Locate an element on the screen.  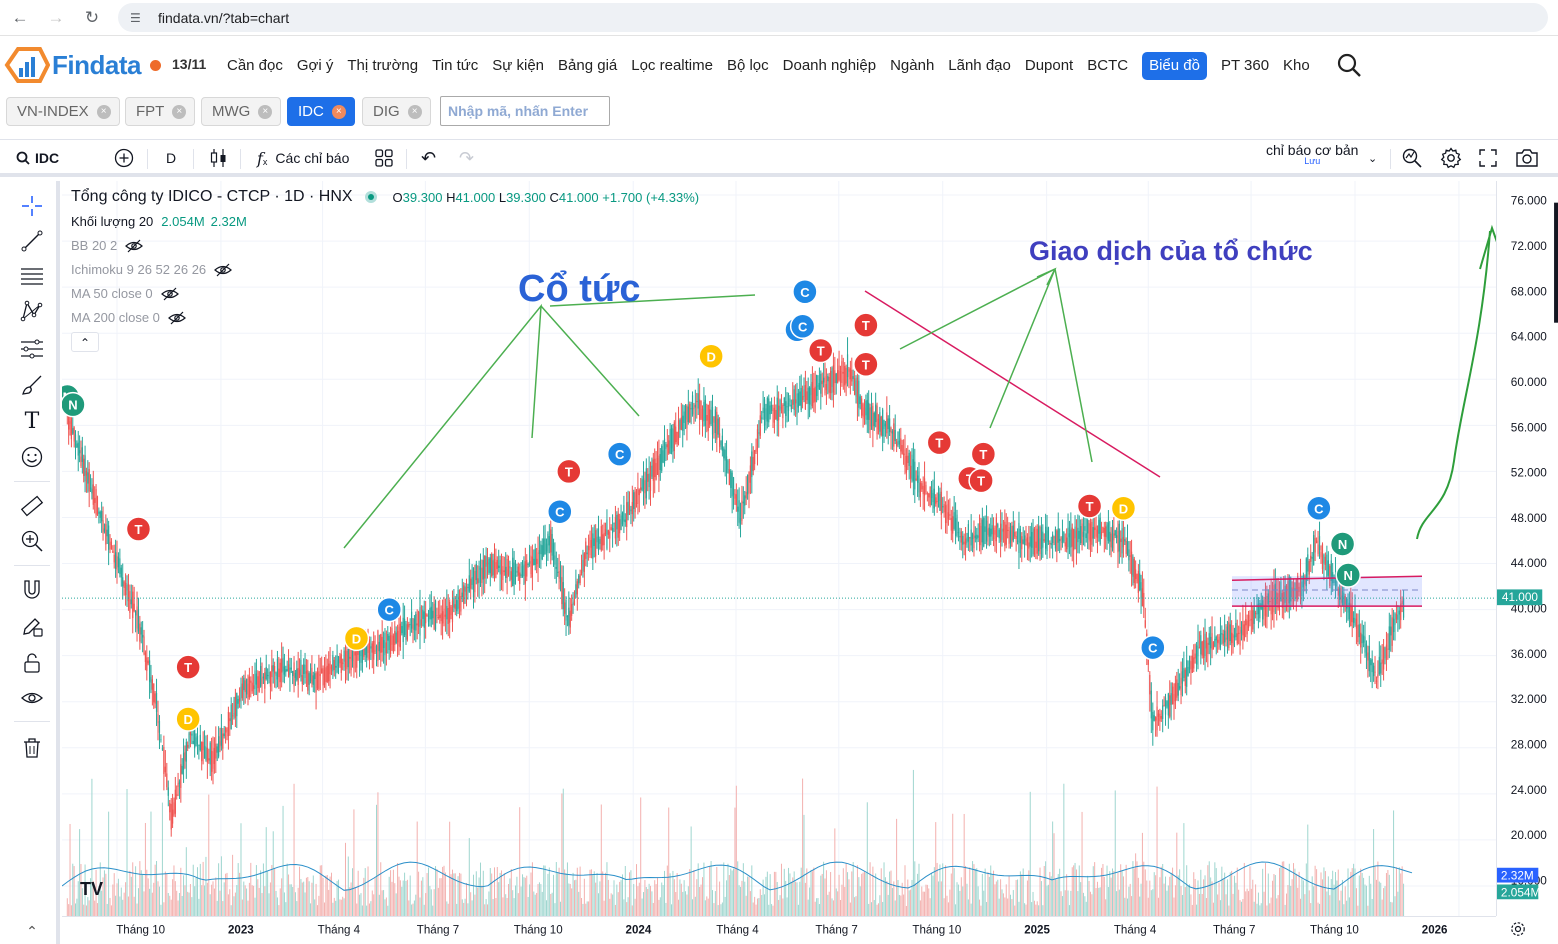
lock-drawings-tool is located at coordinates (32, 626).